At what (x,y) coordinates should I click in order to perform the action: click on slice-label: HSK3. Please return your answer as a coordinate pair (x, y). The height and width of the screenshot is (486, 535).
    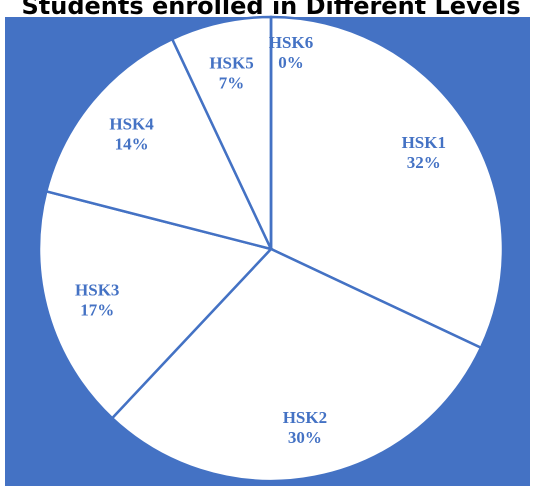
    Looking at the image, I should click on (97, 289).